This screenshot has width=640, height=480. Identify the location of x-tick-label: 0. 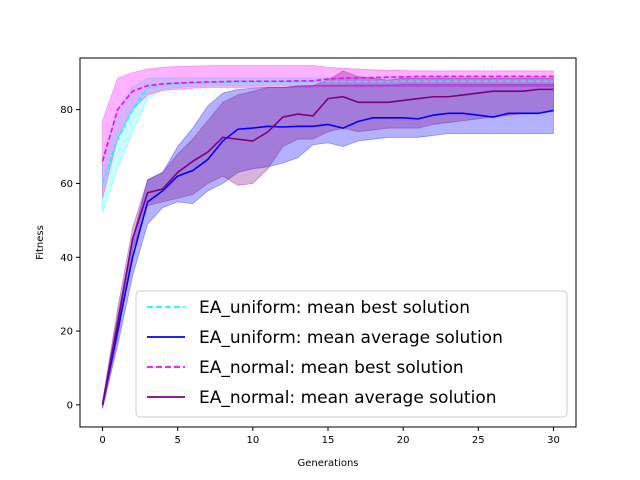
(102, 440).